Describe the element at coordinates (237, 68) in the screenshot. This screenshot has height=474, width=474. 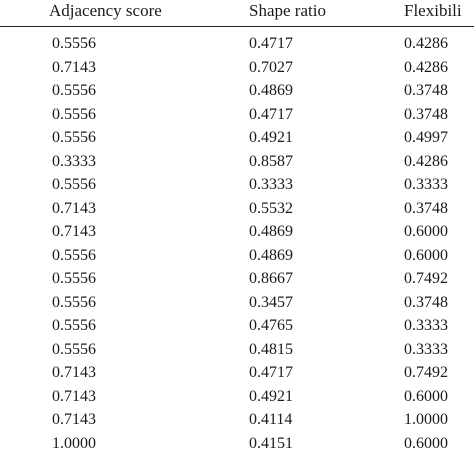
I see `table-row: 0.7143 0.7027 0.4286` at that location.